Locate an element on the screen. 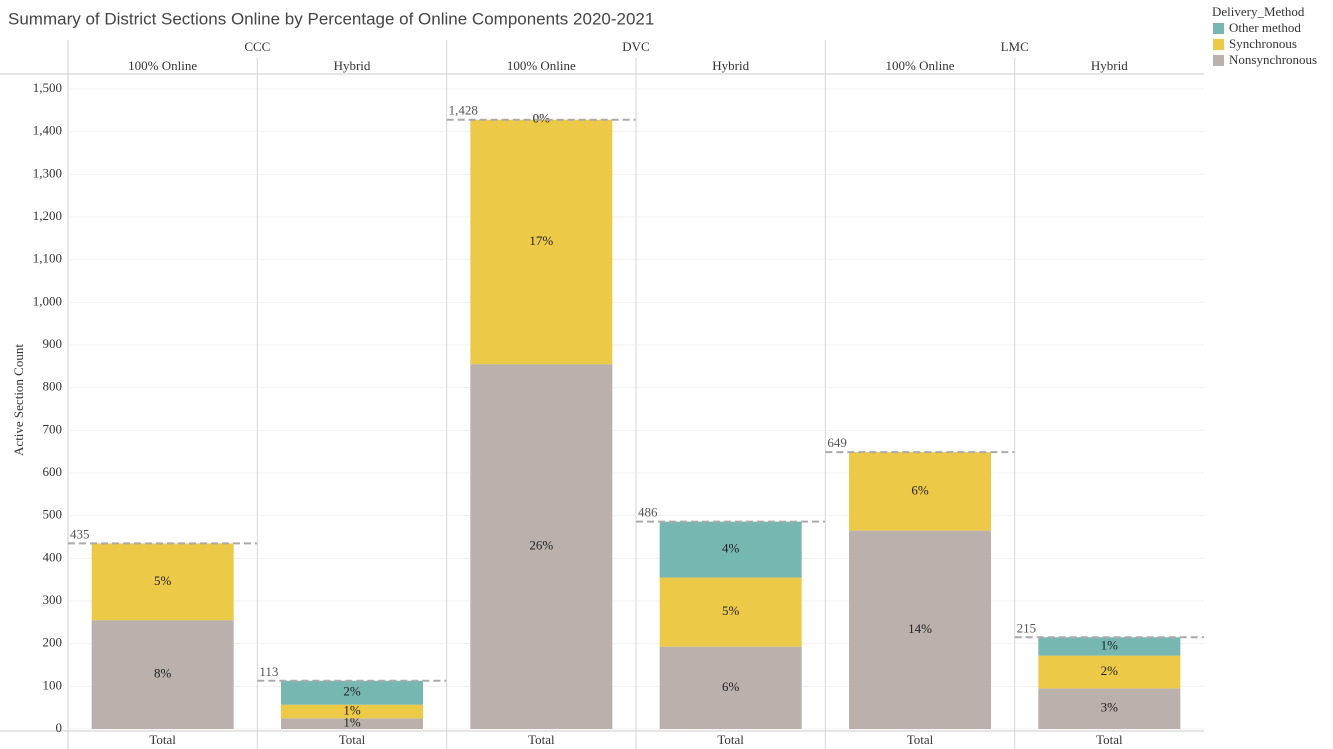 This screenshot has height=749, width=1333. group-label: LMC is located at coordinates (1015, 46).